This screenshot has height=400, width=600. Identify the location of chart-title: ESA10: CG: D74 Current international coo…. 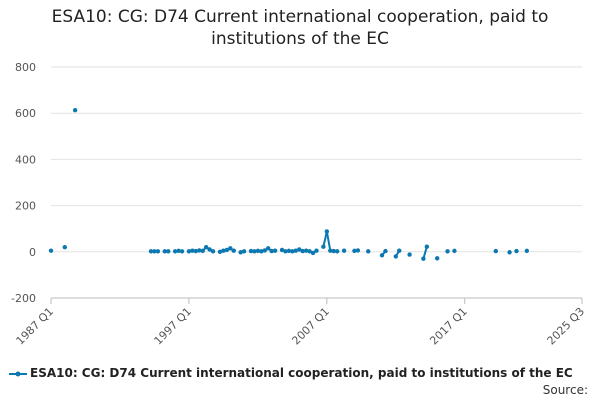
(300, 28).